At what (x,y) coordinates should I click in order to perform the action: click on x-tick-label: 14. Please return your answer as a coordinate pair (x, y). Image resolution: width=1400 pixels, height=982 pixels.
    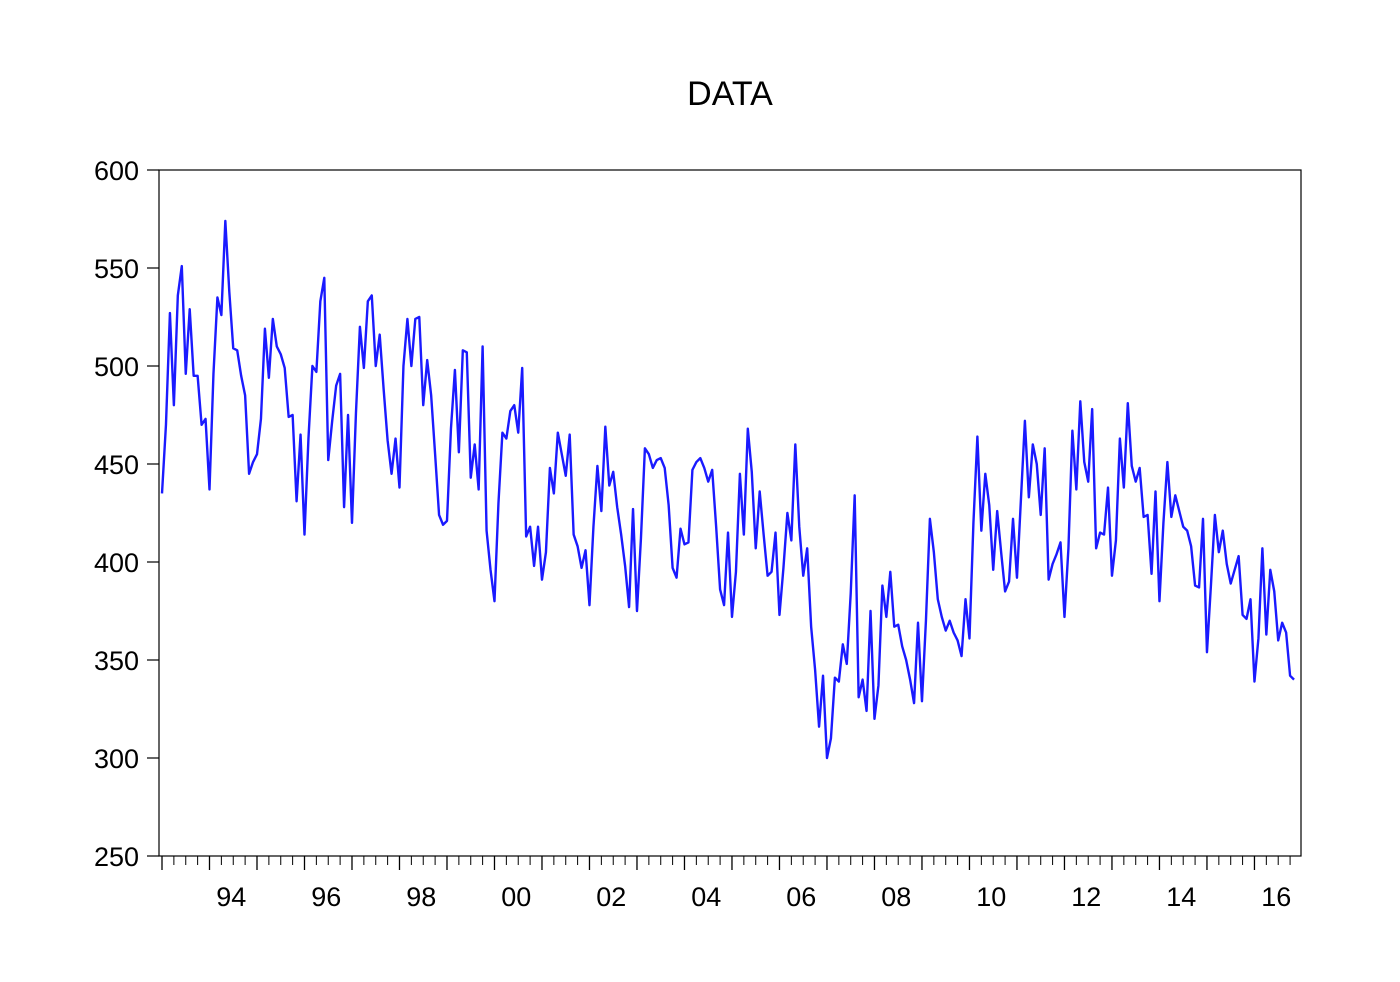
    Looking at the image, I should click on (1181, 897).